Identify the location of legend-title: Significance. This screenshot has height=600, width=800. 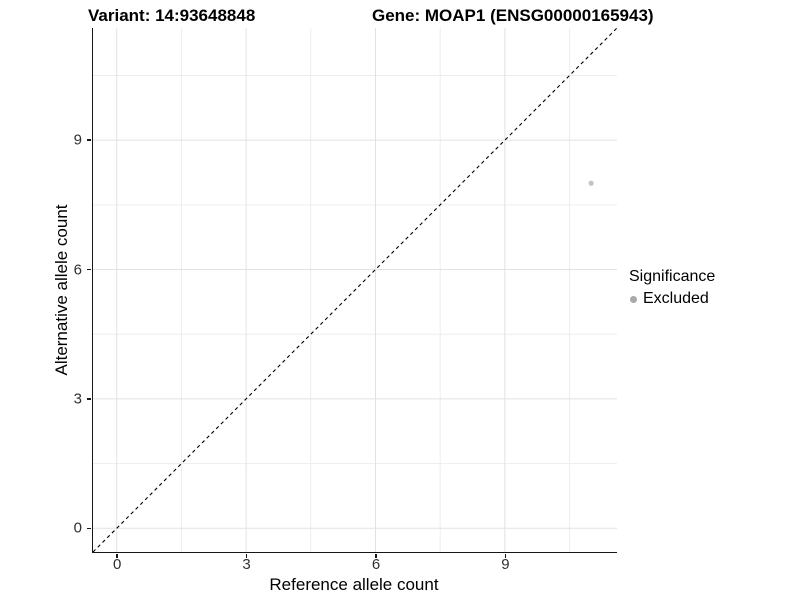
(672, 276).